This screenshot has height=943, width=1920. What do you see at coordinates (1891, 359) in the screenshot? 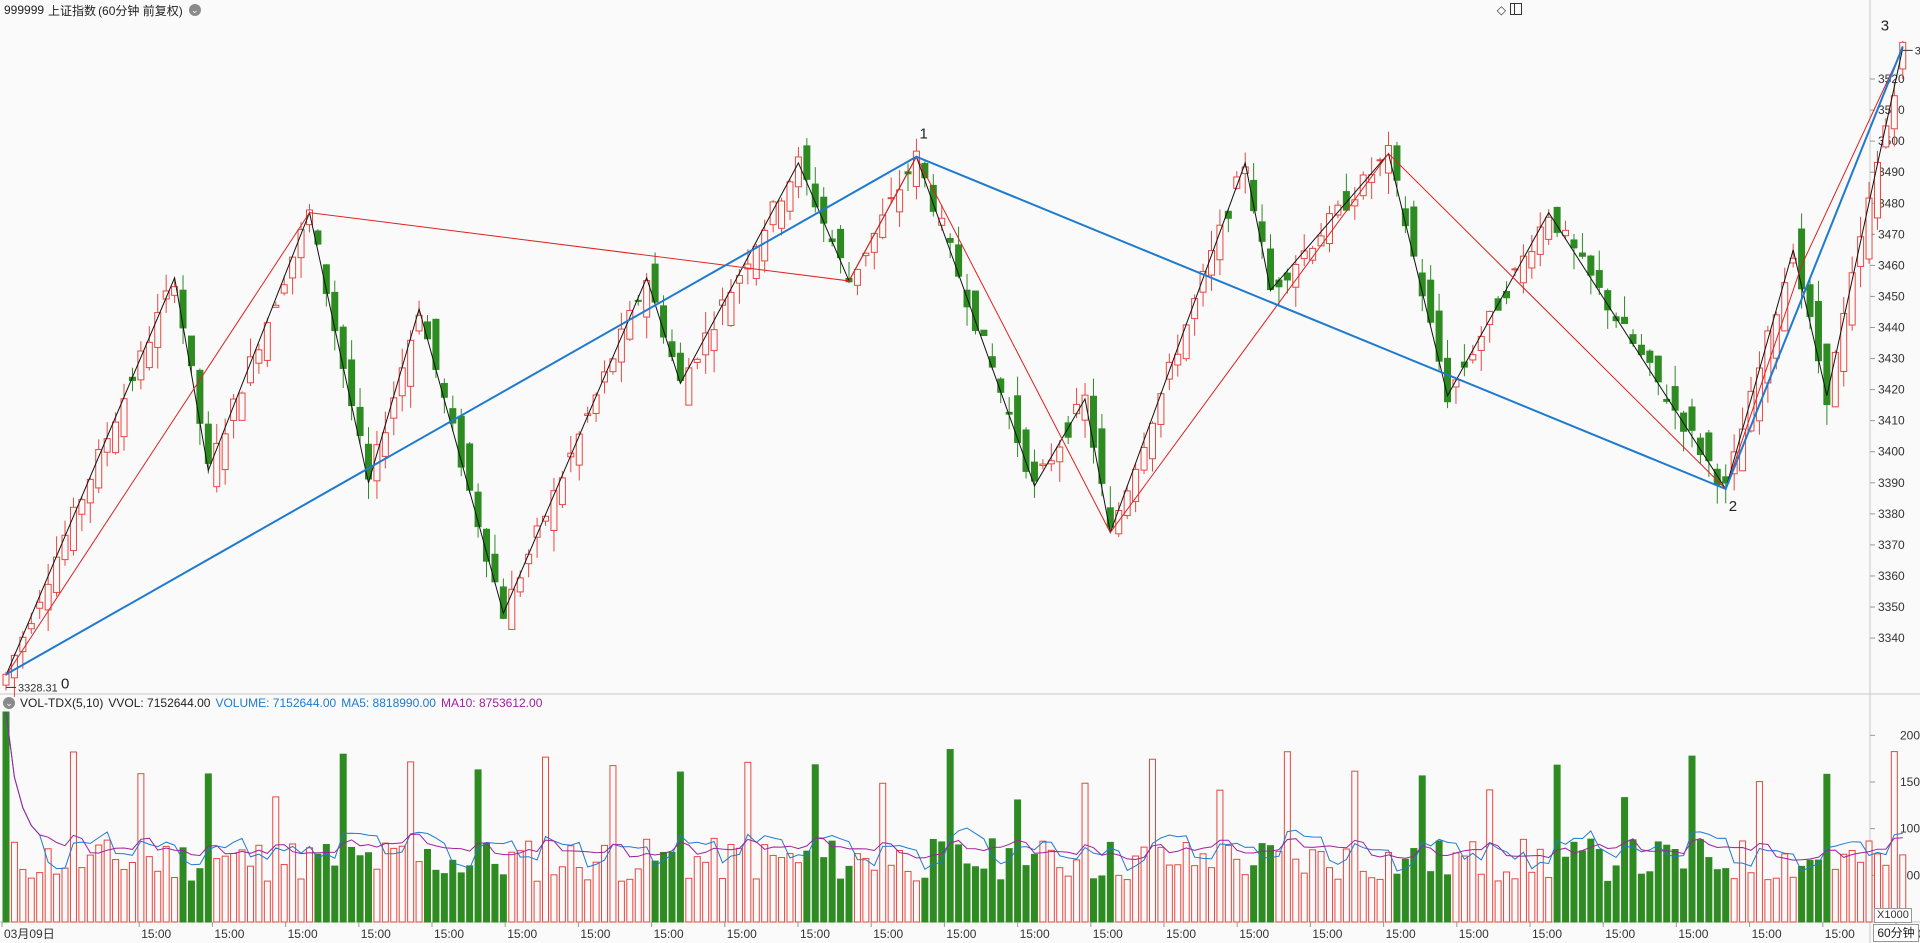
I see `price-tick-label: 3430` at bounding box center [1891, 359].